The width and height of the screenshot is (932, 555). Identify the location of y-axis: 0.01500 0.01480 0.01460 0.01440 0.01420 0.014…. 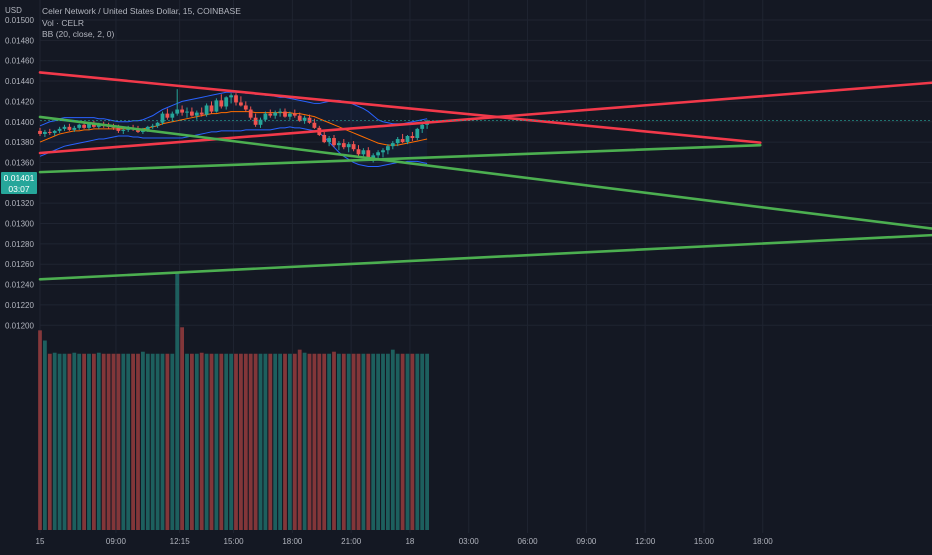
(19, 173).